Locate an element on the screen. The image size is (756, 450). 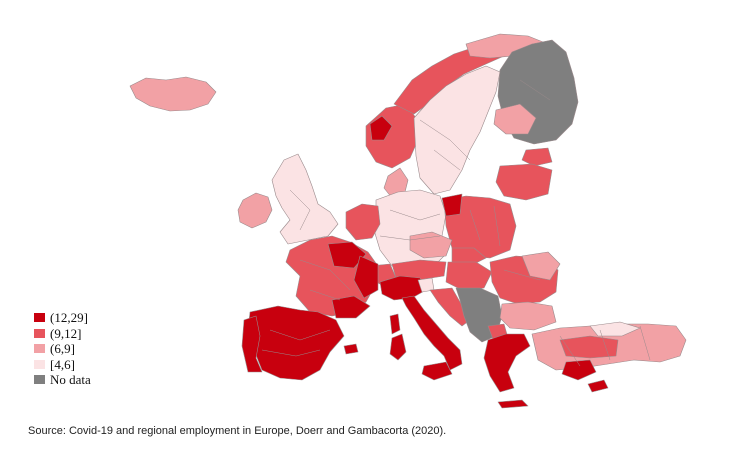
region-france-east is located at coordinates (366, 277).